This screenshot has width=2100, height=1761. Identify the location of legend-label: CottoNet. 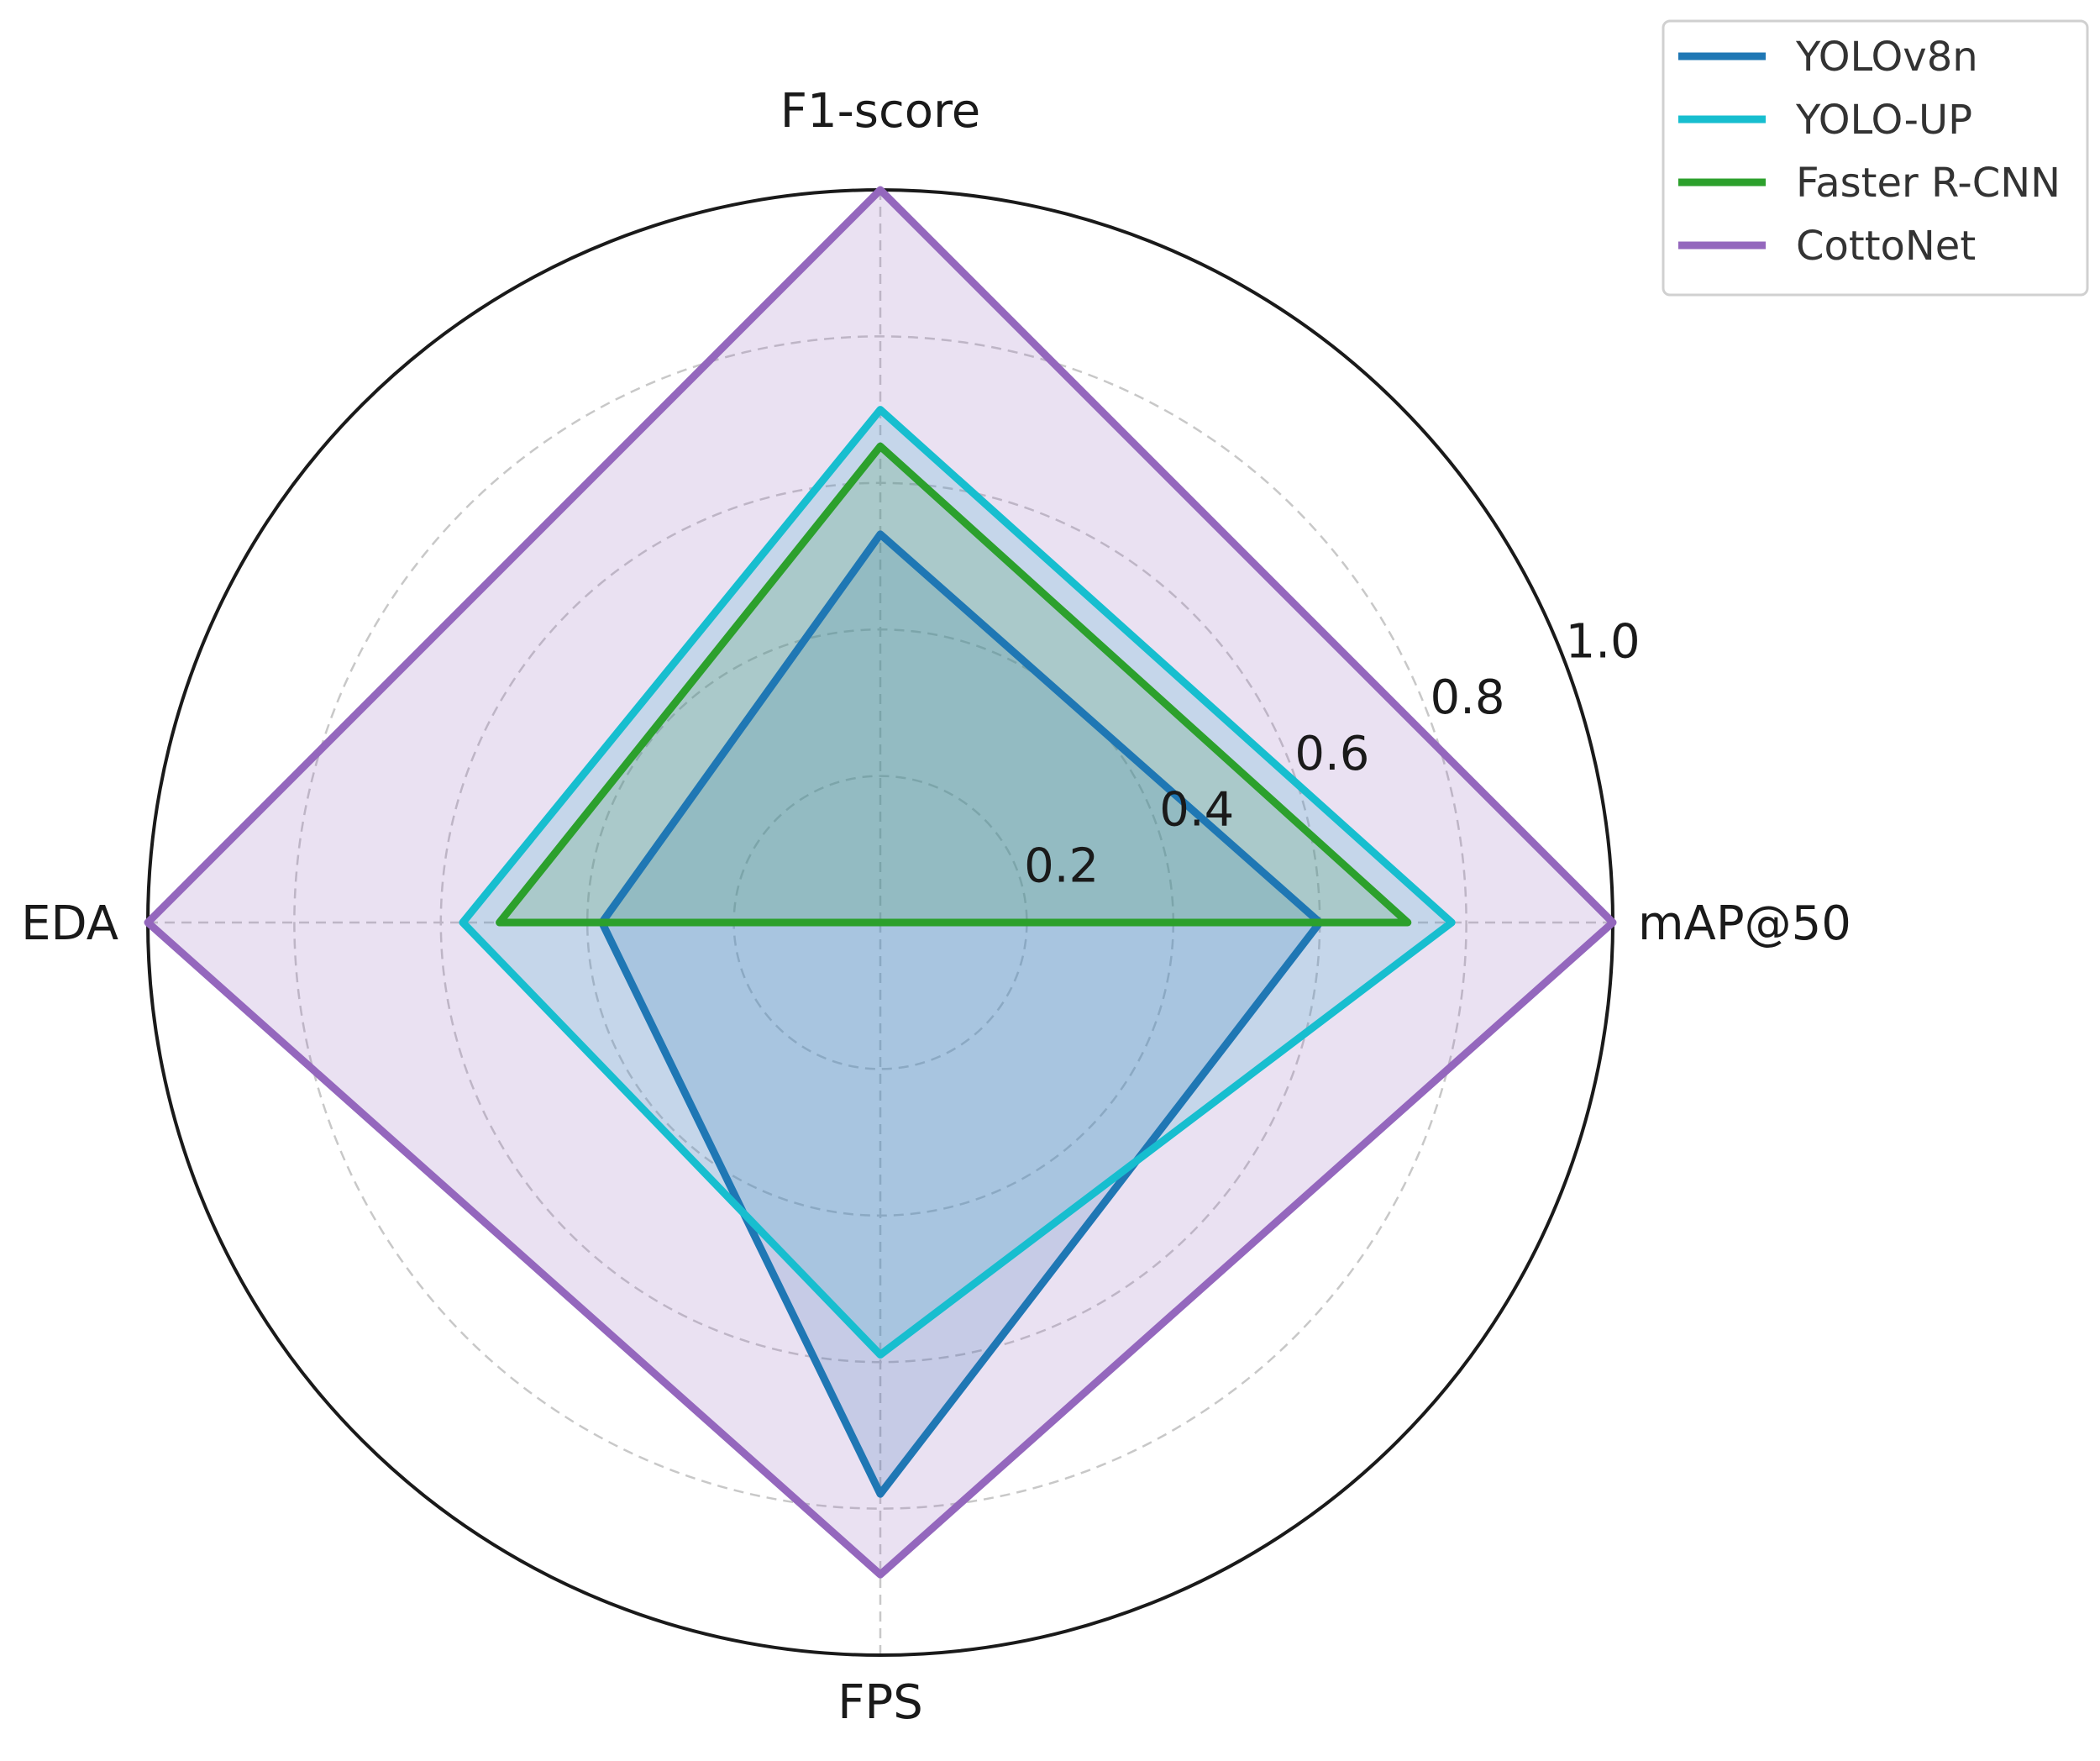
(1886, 246).